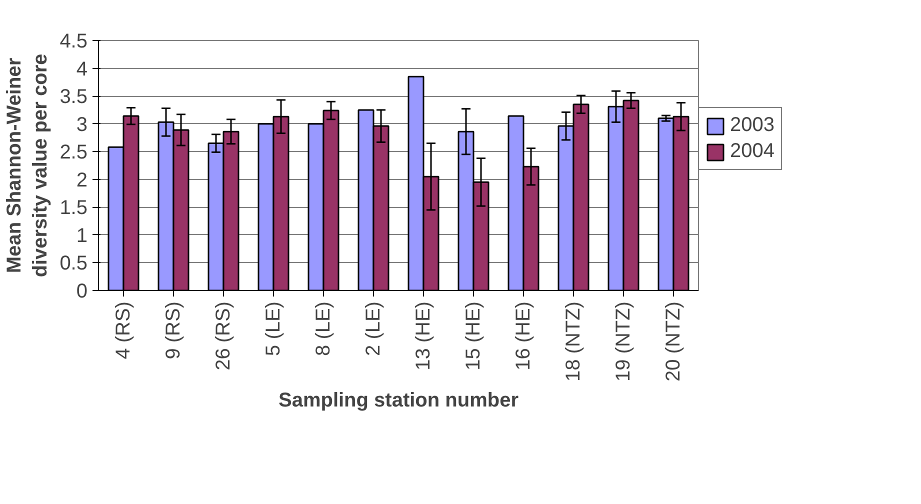  Describe the element at coordinates (27, 166) in the screenshot. I see `y-axis-title: Mean Shannon-Weiner diversity value per core` at that location.